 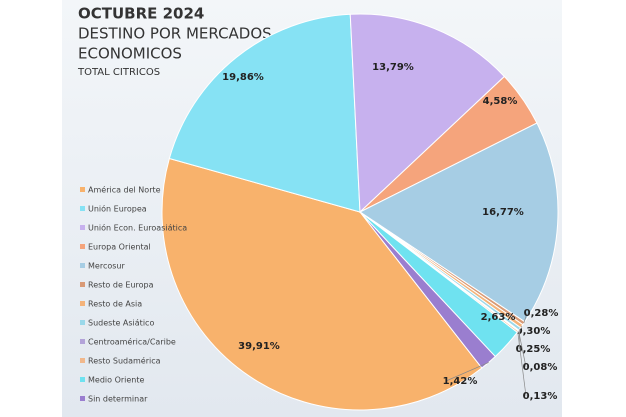 I want to click on data-label: 0,25%, so click(x=533, y=349).